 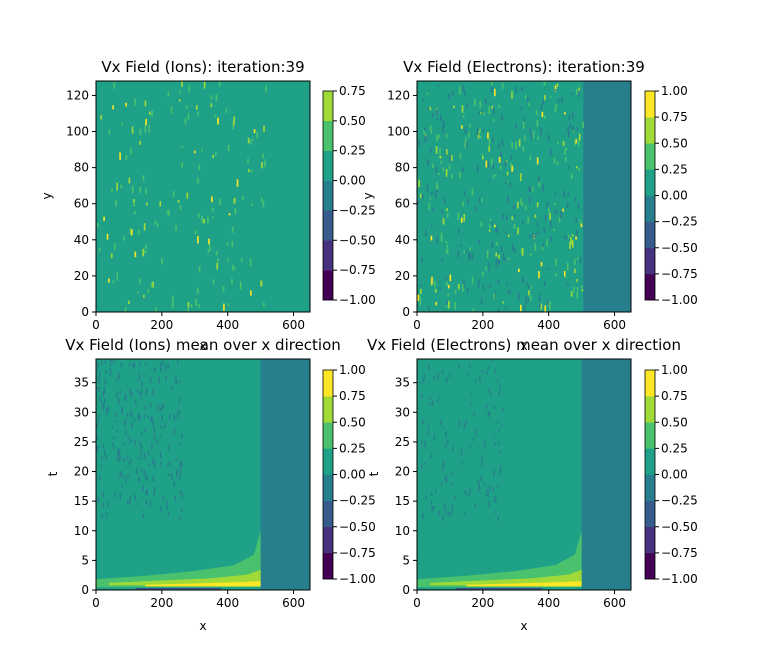 I want to click on panel-title: Vx Field (Electrons): iteration:39, so click(x=524, y=67).